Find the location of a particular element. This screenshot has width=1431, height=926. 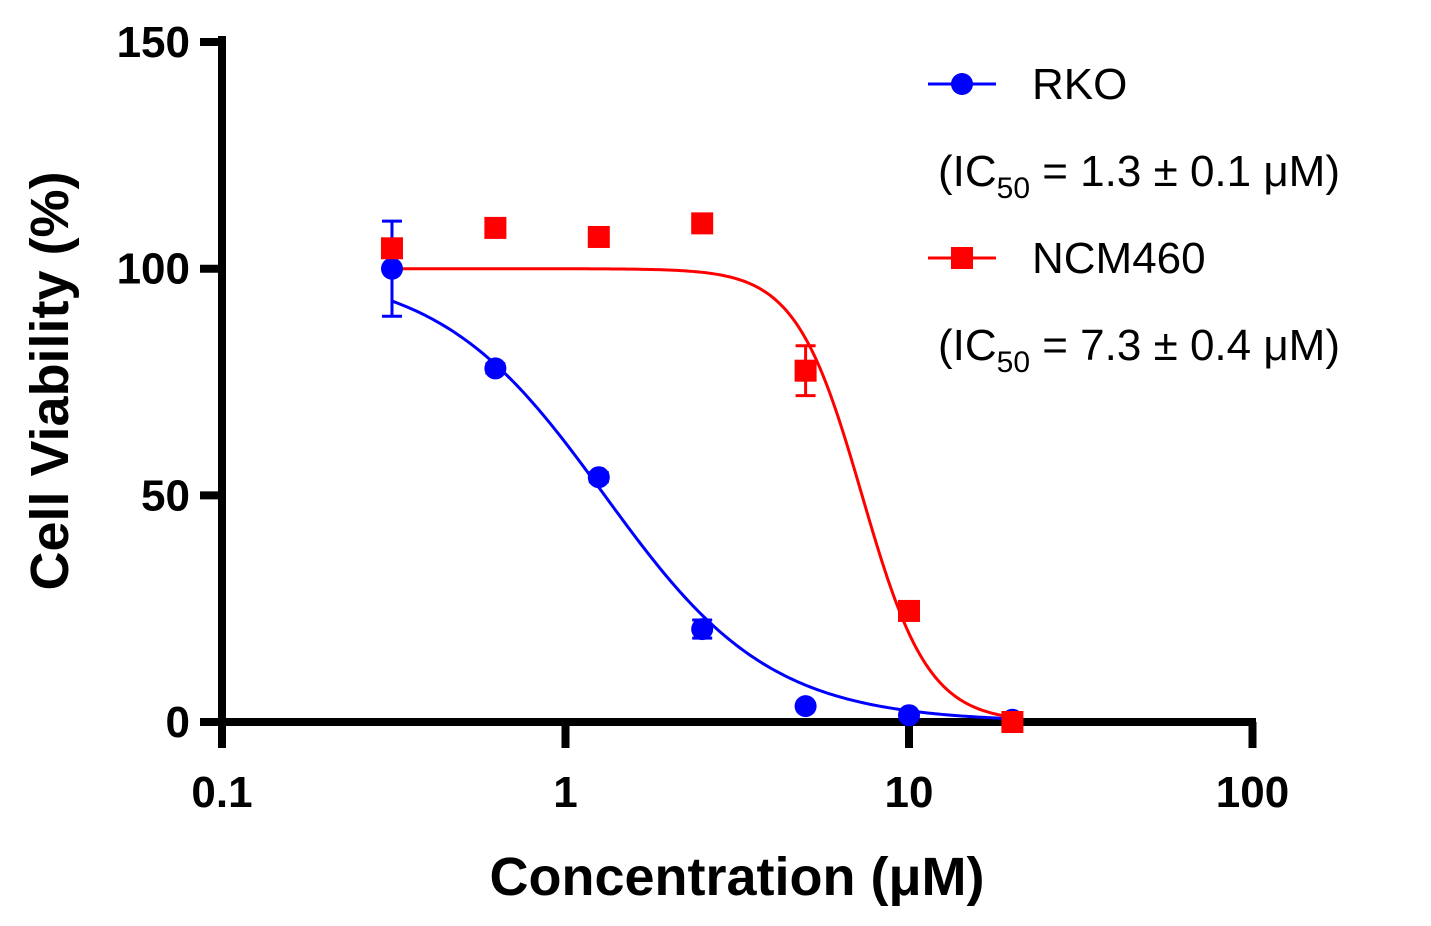

y-axis-title: Cell Viability (%) is located at coordinates (50, 380).